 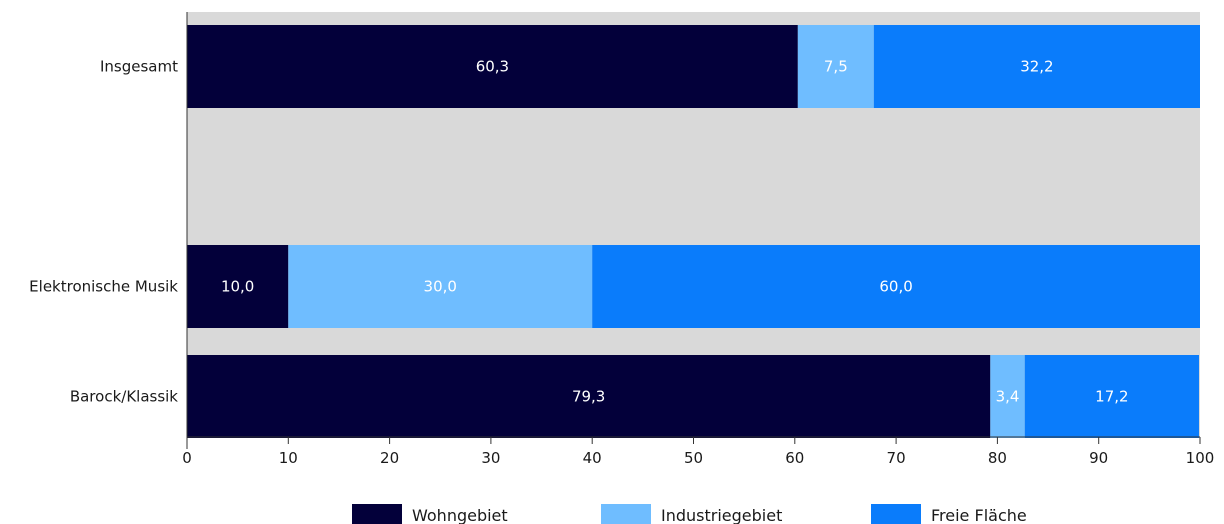 I want to click on legend: Wohngebiet Industriegebiet Freie Fläche, so click(x=689, y=514).